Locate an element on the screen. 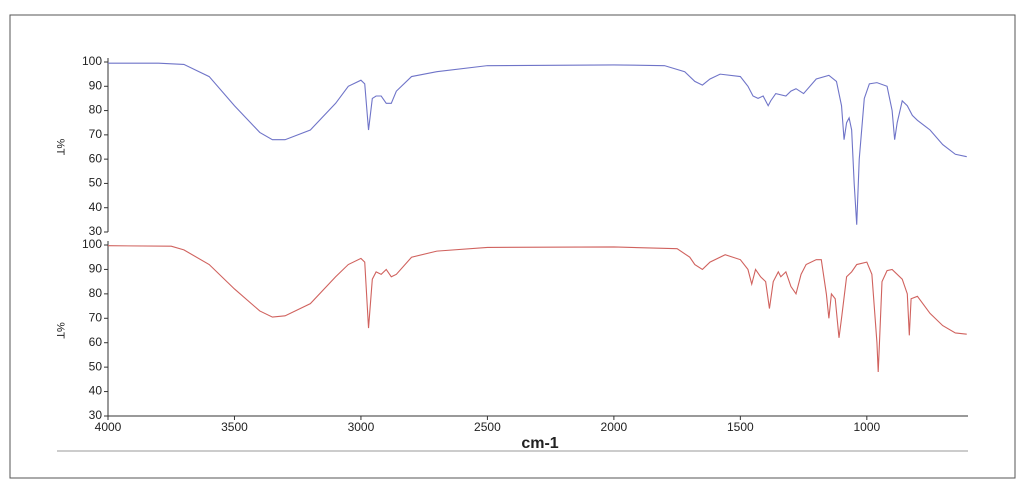 The height and width of the screenshot is (495, 1024). x-tick-label: 4000 is located at coordinates (108, 427).